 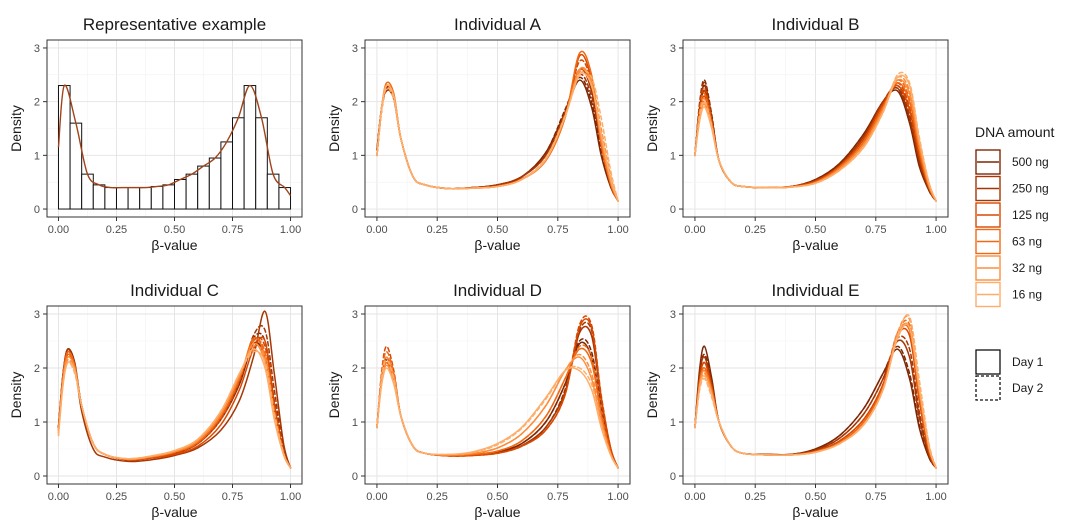 What do you see at coordinates (1027, 242) in the screenshot?
I see `legend-label-amount: 63 ng` at bounding box center [1027, 242].